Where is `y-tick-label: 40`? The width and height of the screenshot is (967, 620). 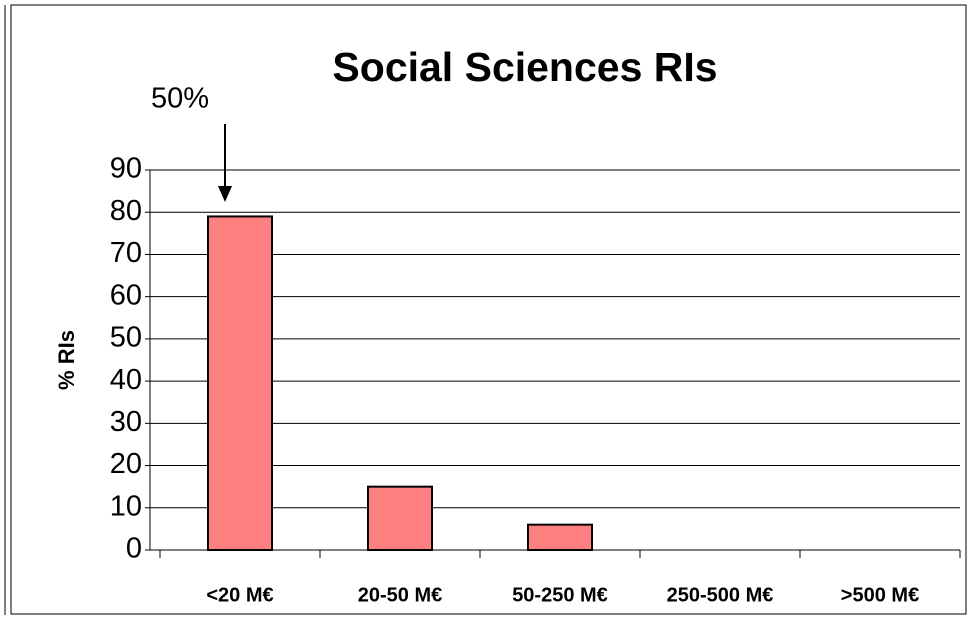
y-tick-label: 40 is located at coordinates (126, 380).